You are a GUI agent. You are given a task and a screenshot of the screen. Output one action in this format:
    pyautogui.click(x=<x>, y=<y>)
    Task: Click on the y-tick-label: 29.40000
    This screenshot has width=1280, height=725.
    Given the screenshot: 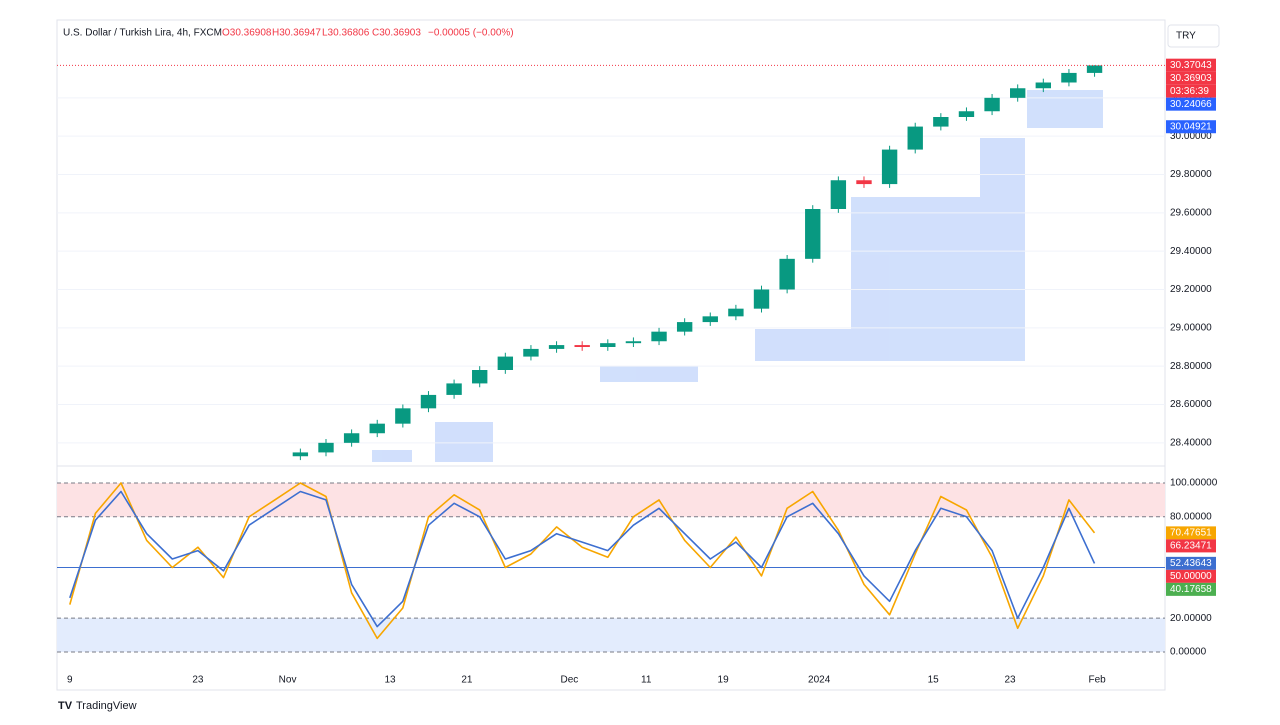 What is the action you would take?
    pyautogui.click(x=1191, y=251)
    